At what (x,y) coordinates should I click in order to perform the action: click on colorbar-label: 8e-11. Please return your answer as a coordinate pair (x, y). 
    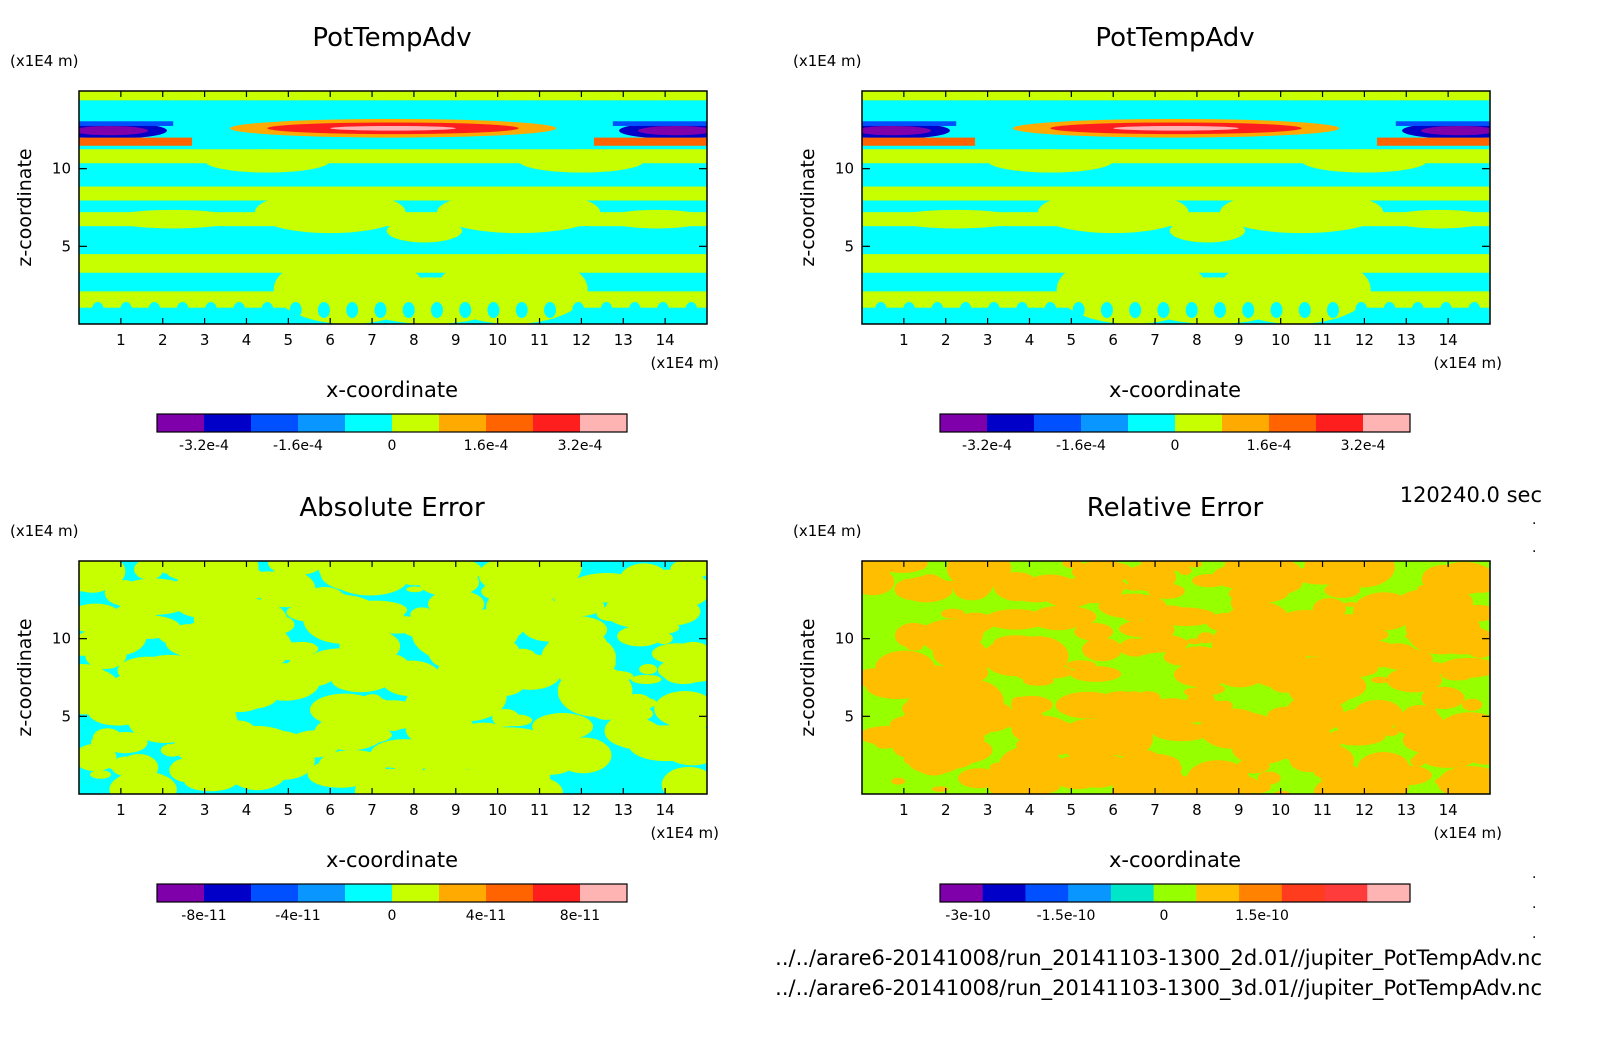
    Looking at the image, I should click on (580, 916).